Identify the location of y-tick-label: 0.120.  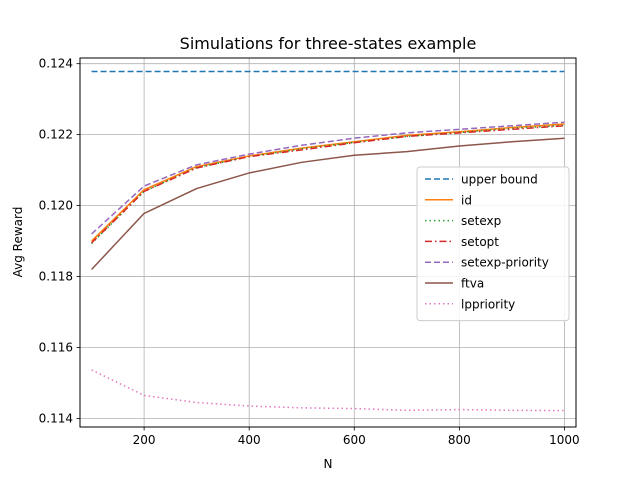
(56, 206).